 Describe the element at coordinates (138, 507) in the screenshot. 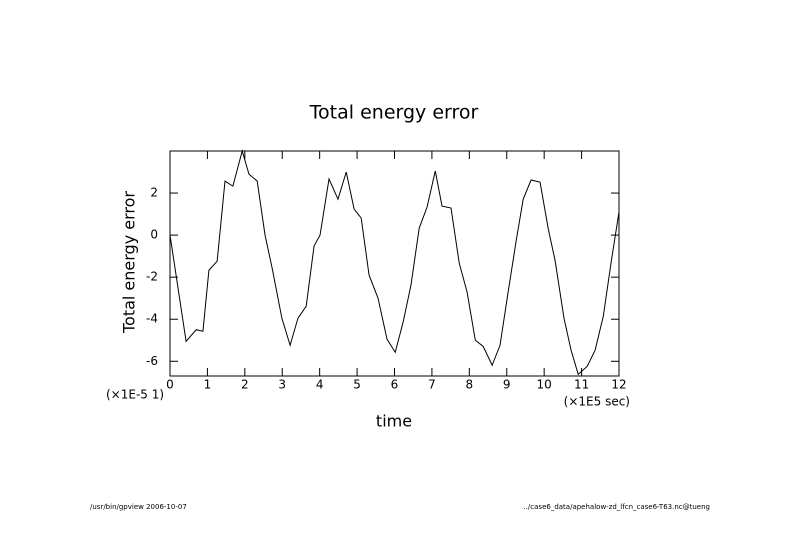

I see `footer-left: /usr/bin/gpview 2006-10-07` at that location.